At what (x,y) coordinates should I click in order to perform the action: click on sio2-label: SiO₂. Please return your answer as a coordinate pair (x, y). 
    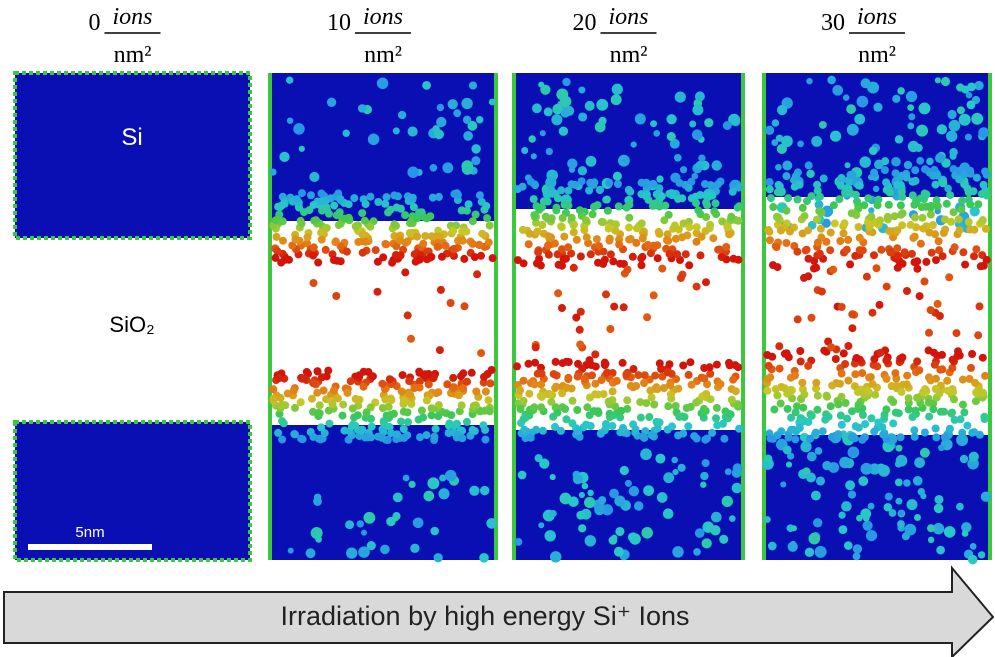
    Looking at the image, I should click on (131, 324).